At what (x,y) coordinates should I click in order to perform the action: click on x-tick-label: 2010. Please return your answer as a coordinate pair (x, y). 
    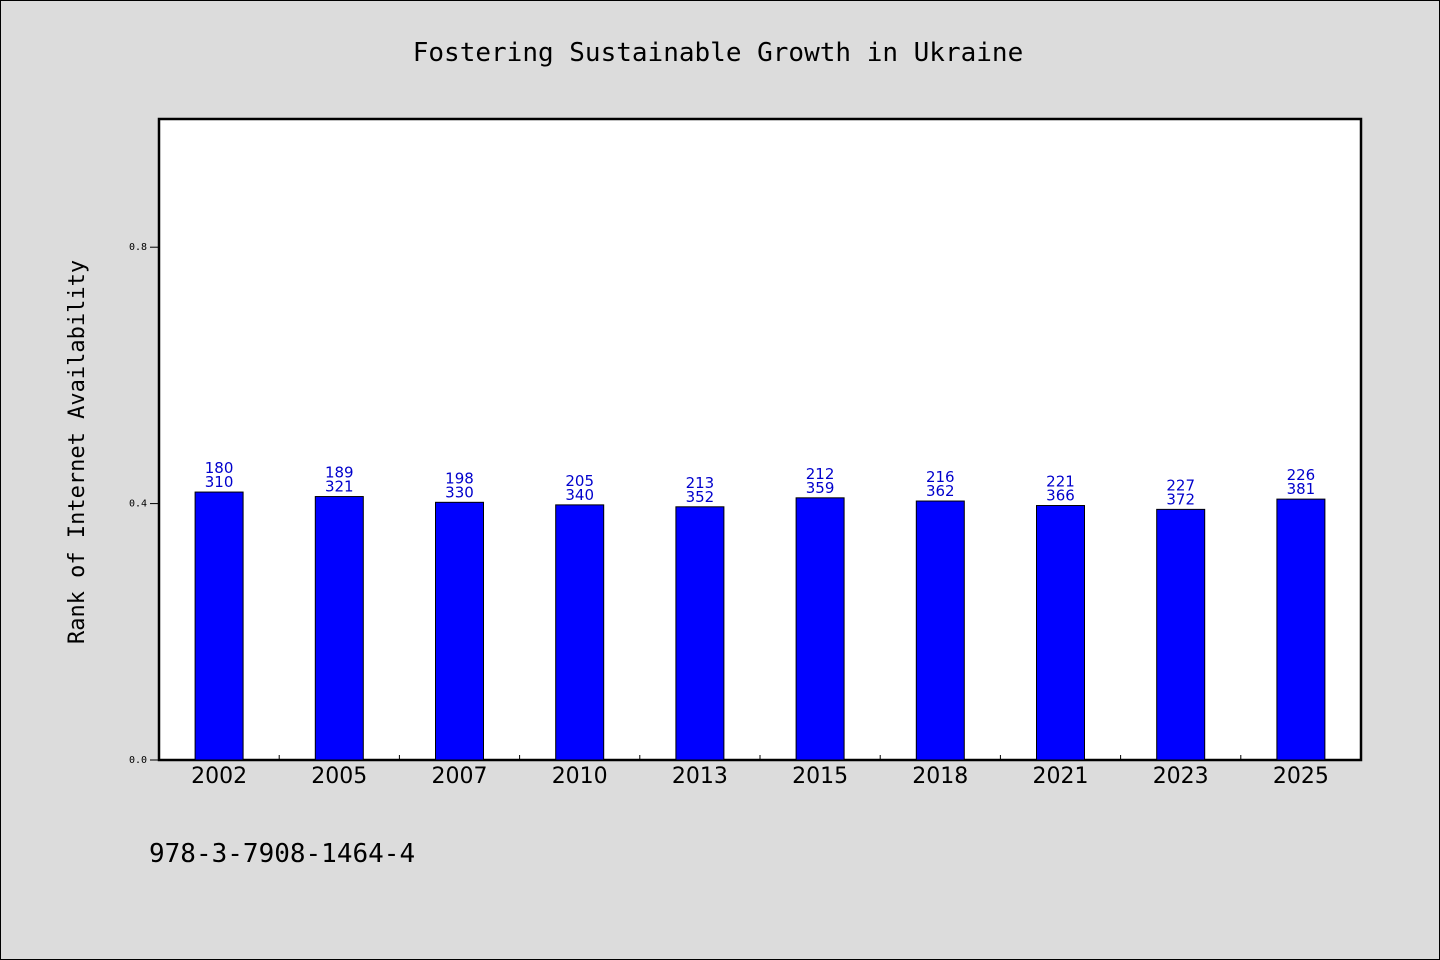
    Looking at the image, I should click on (580, 776).